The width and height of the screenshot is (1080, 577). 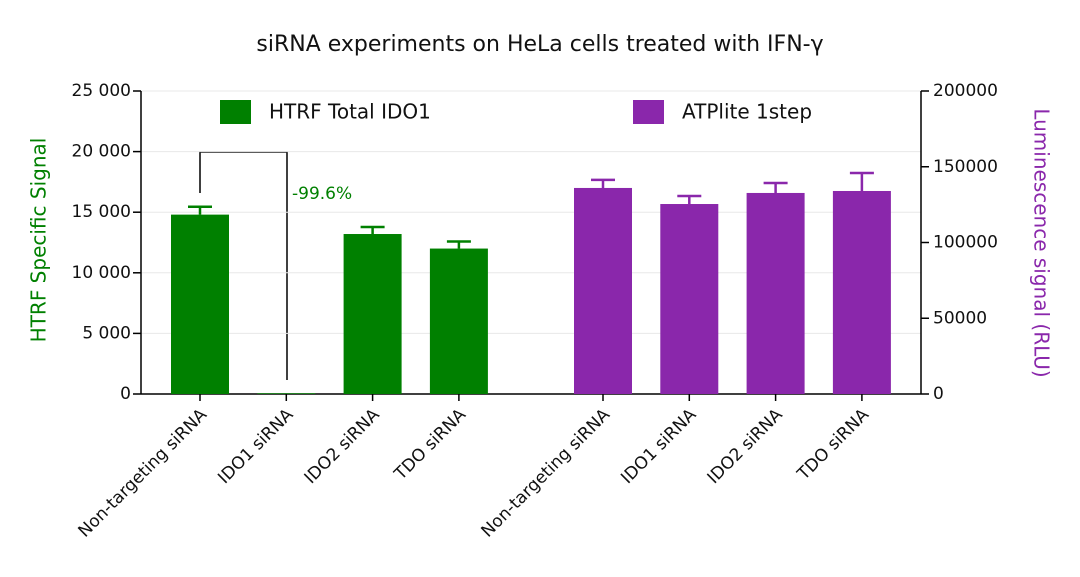 I want to click on legend-label: HTRF Total IDO1, so click(x=350, y=112).